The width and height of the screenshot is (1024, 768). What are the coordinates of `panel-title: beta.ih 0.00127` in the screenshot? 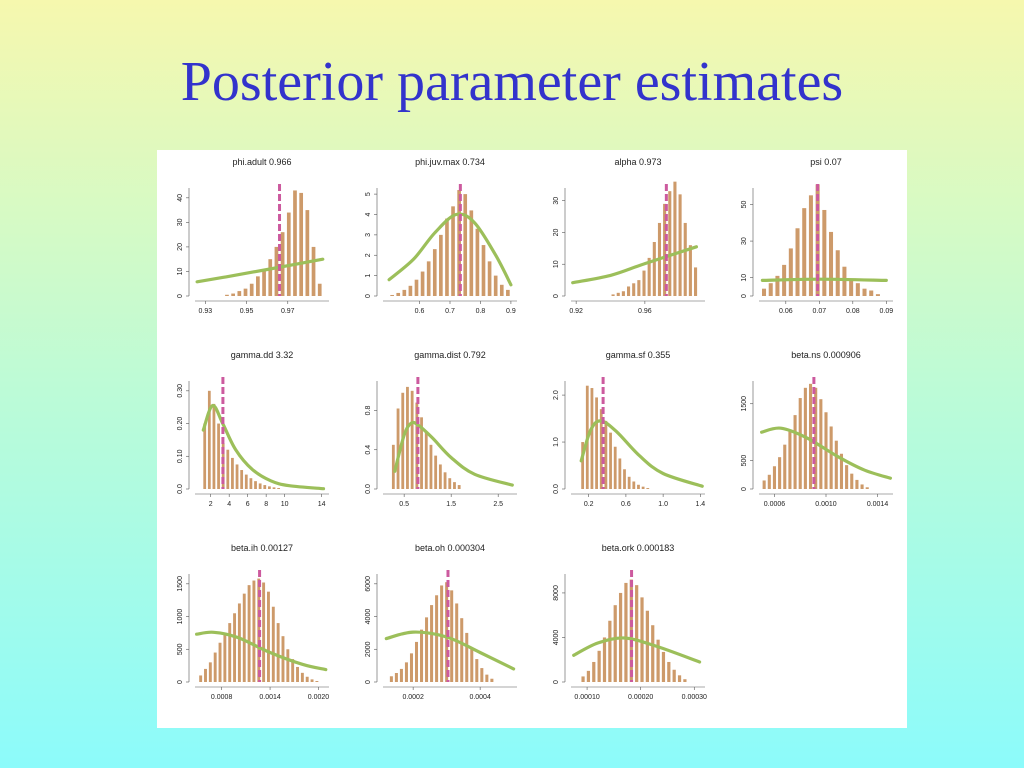 It's located at (262, 548).